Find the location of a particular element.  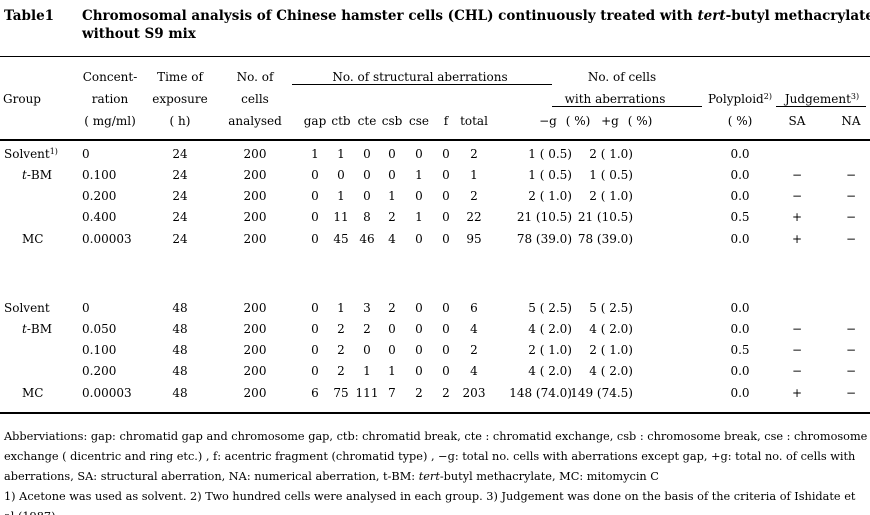

header-conc: Concent- is located at coordinates (110, 77).